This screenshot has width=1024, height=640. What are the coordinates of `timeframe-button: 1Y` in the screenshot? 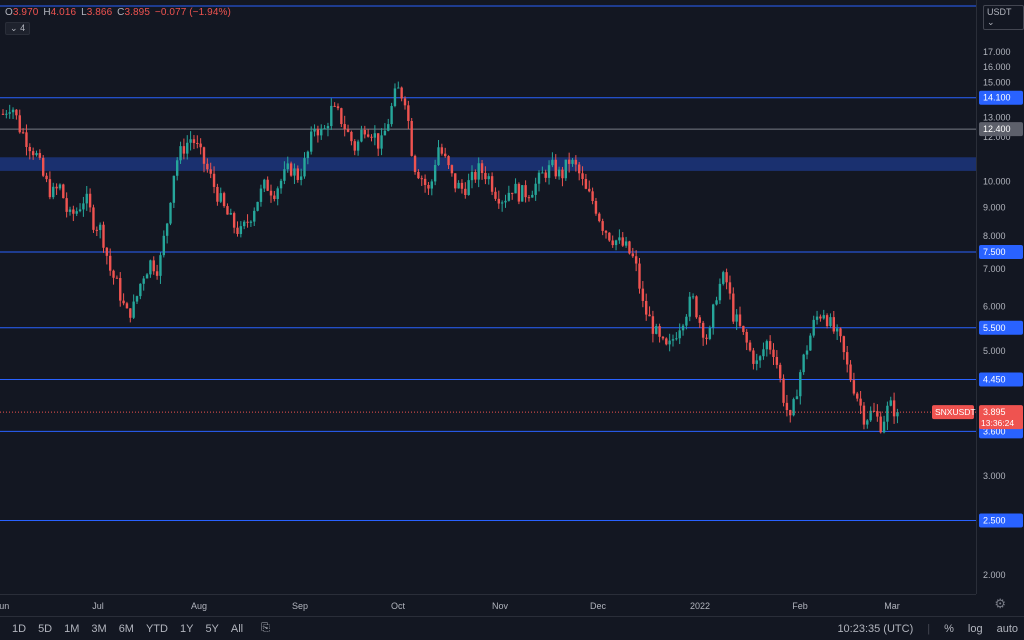 It's located at (186, 628).